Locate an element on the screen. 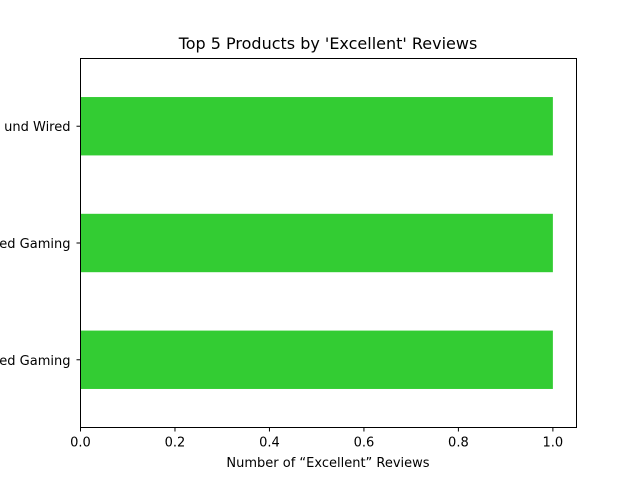  x-tick-label: 1.0 is located at coordinates (553, 443).